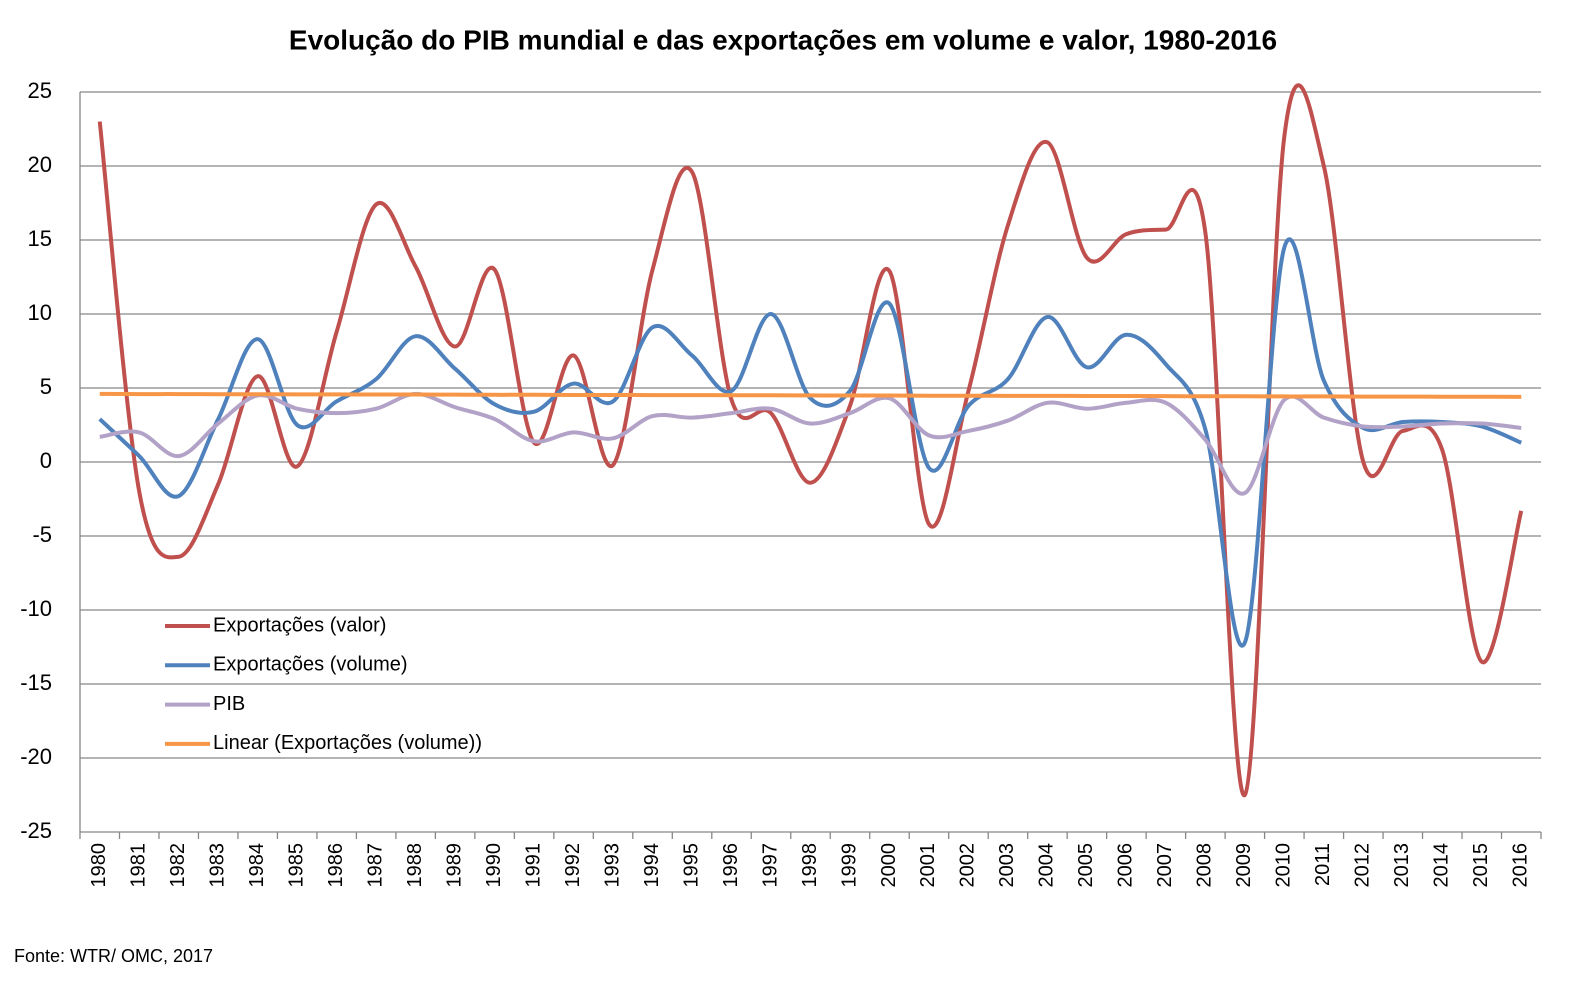 This screenshot has height=985, width=1581. I want to click on x-tick-label: 1981, so click(139, 865).